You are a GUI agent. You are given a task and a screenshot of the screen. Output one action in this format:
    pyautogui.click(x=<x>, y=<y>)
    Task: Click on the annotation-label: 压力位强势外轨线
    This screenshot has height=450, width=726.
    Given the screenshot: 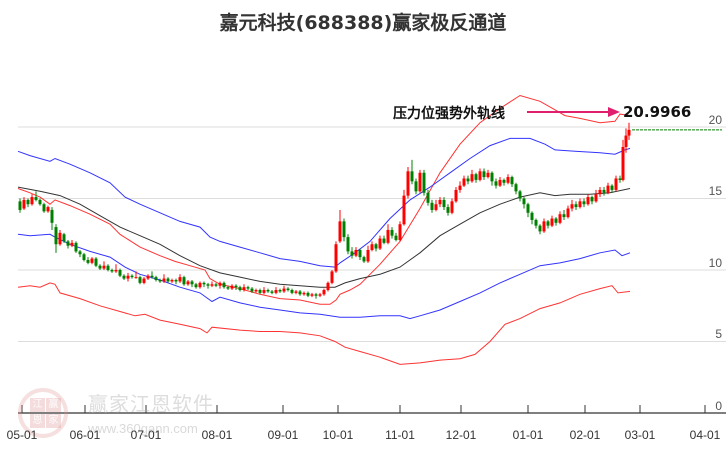 What is the action you would take?
    pyautogui.click(x=449, y=114)
    